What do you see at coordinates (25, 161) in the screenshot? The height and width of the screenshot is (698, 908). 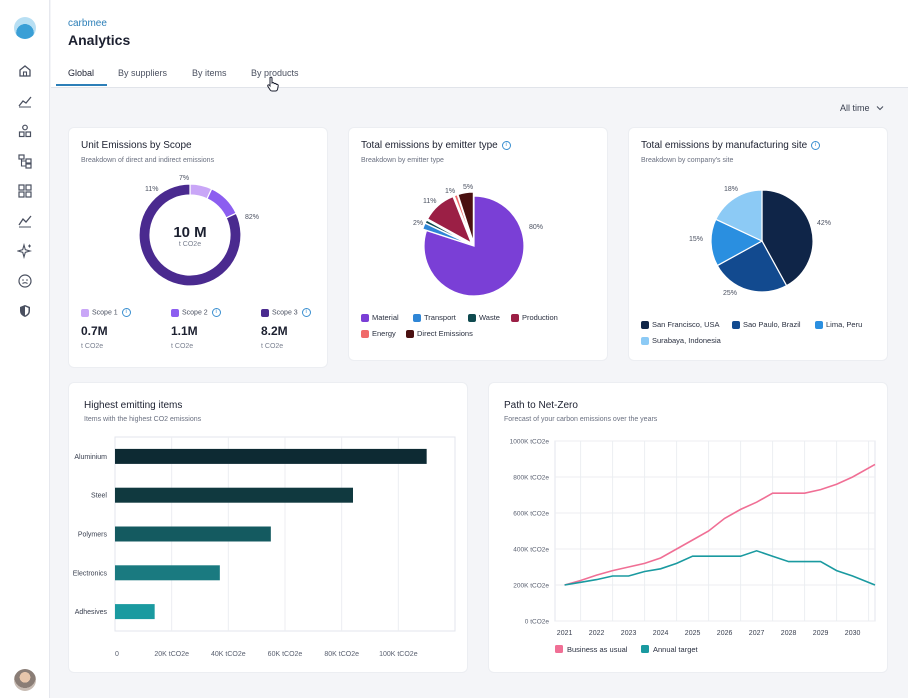 I see `hierarchy-icon` at bounding box center [25, 161].